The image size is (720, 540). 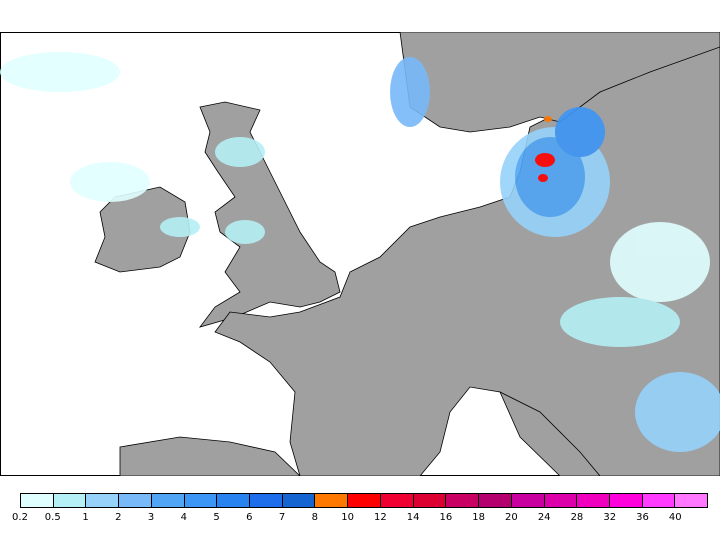 What do you see at coordinates (413, 517) in the screenshot?
I see `legend-label: 14` at bounding box center [413, 517].